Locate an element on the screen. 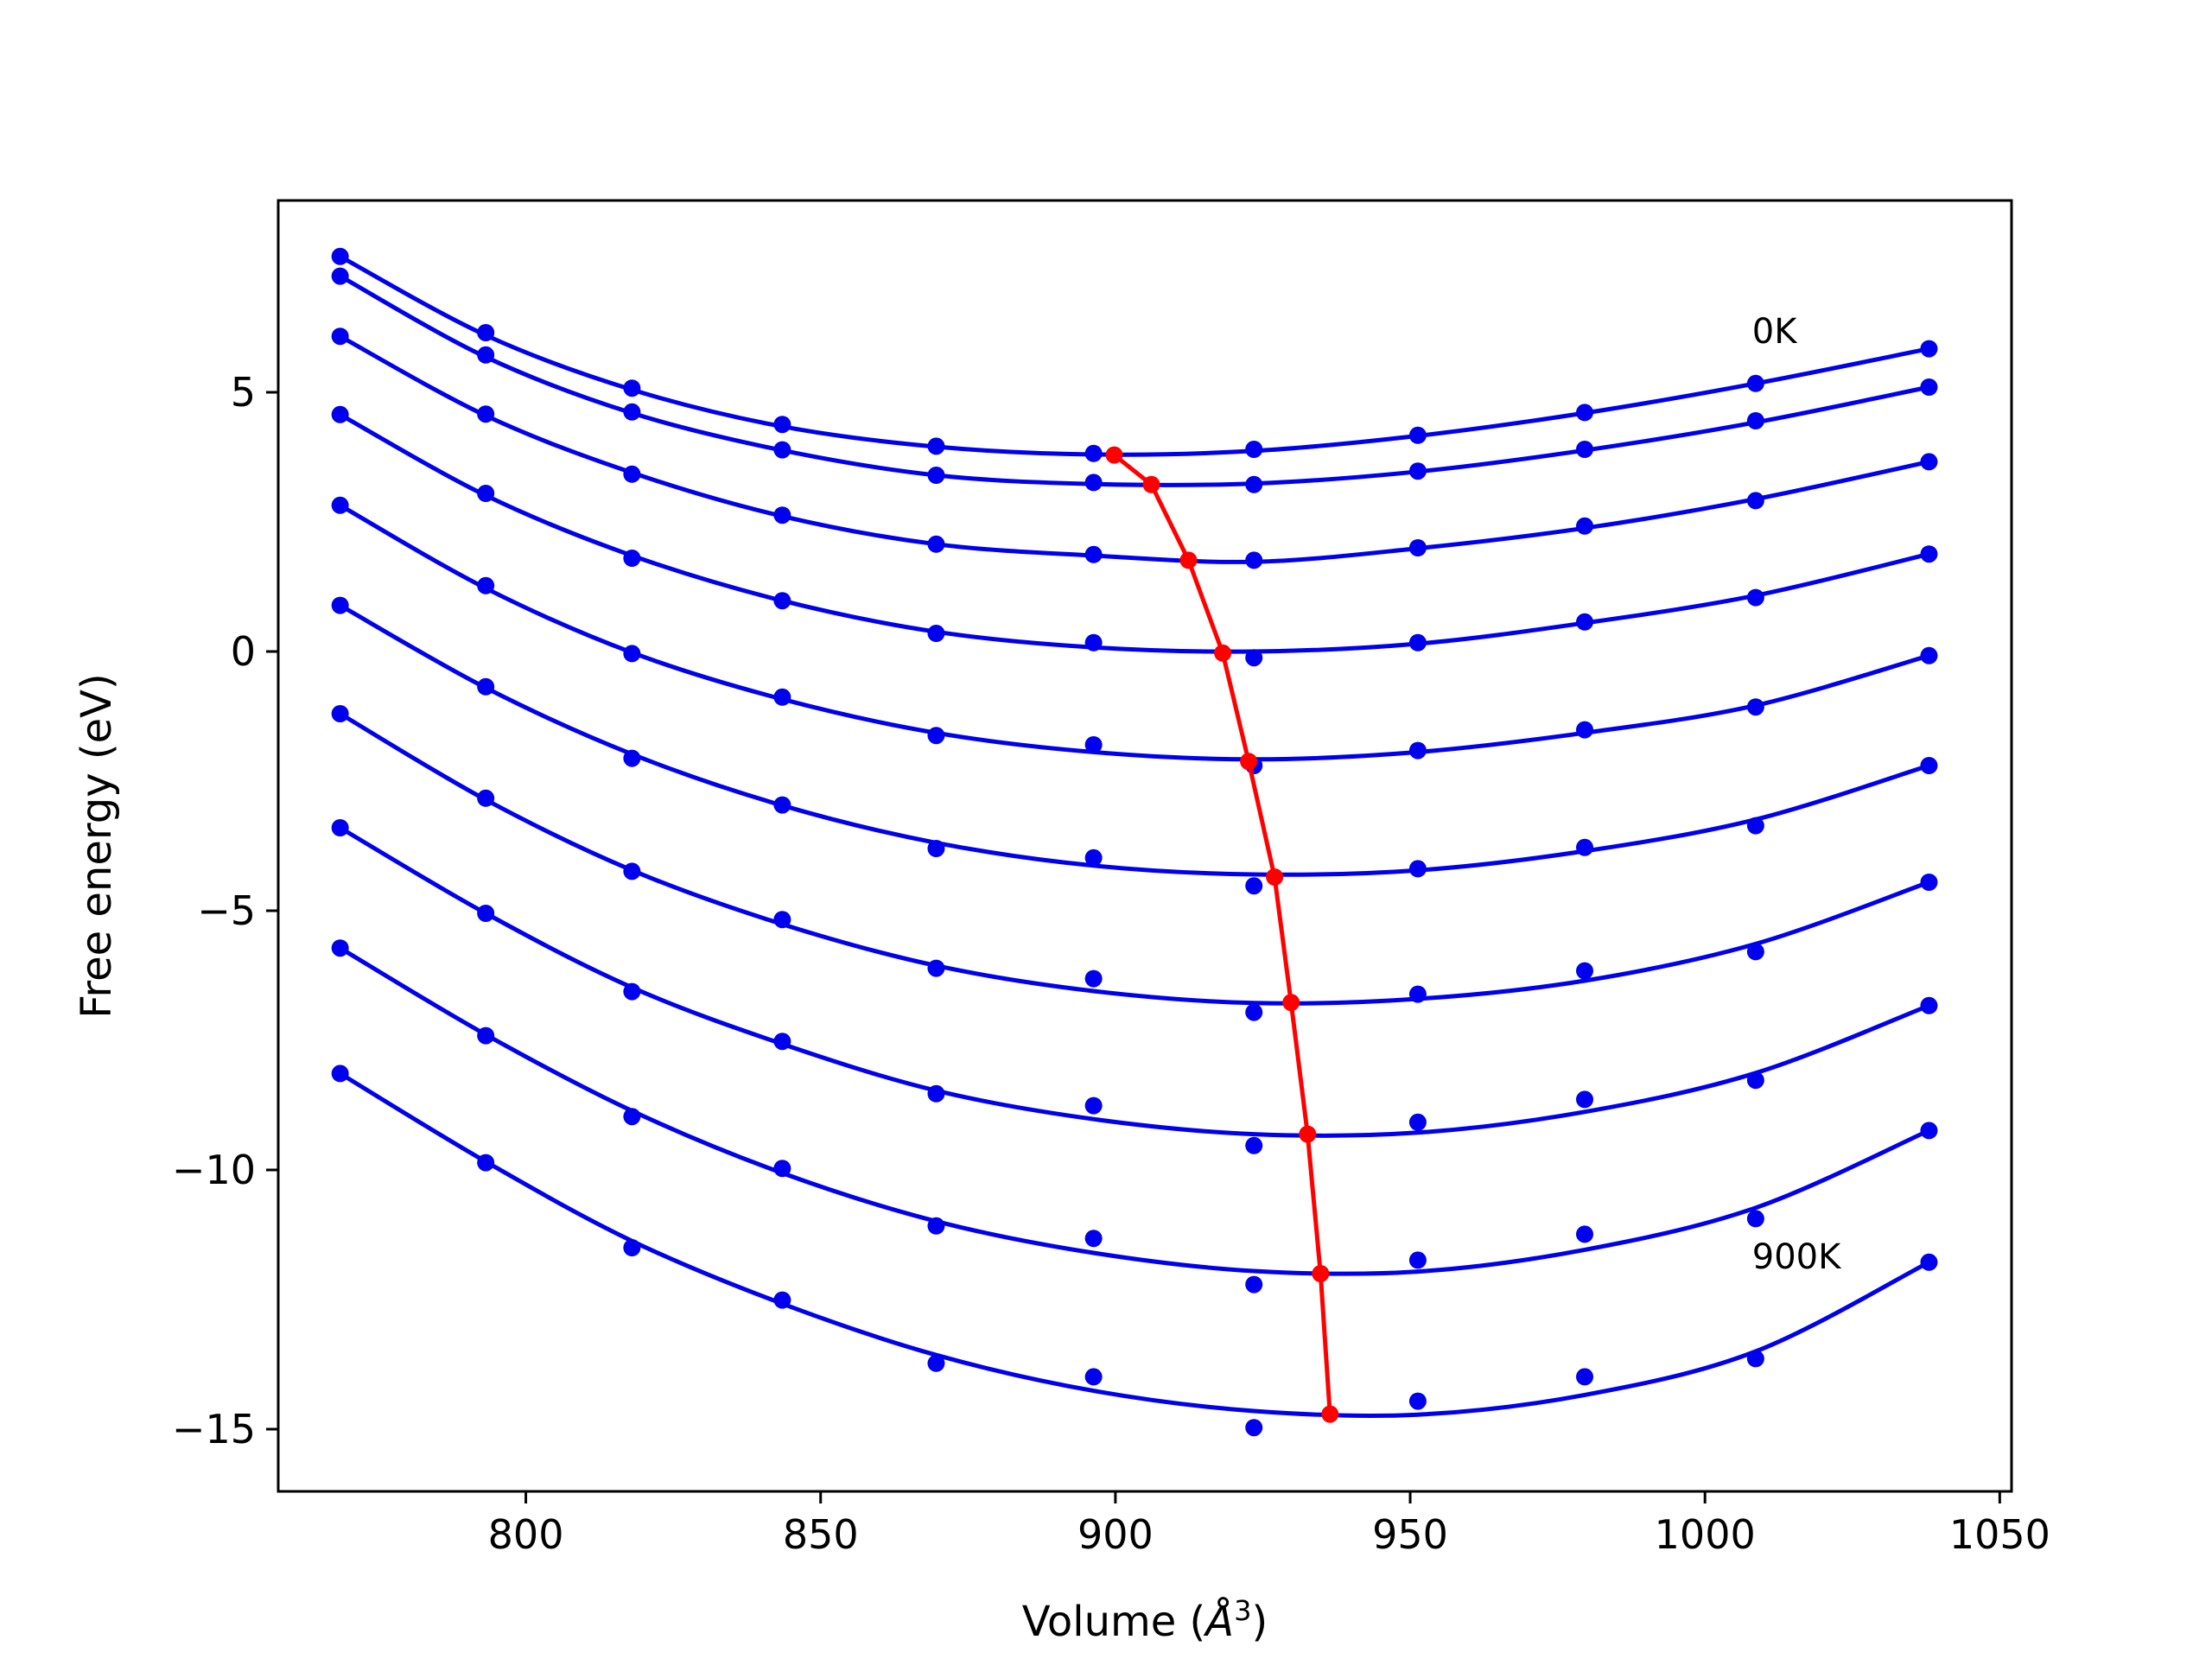 Image resolution: width=2212 pixels, height=1659 pixels. x-tick-label: 800 is located at coordinates (526, 1534).